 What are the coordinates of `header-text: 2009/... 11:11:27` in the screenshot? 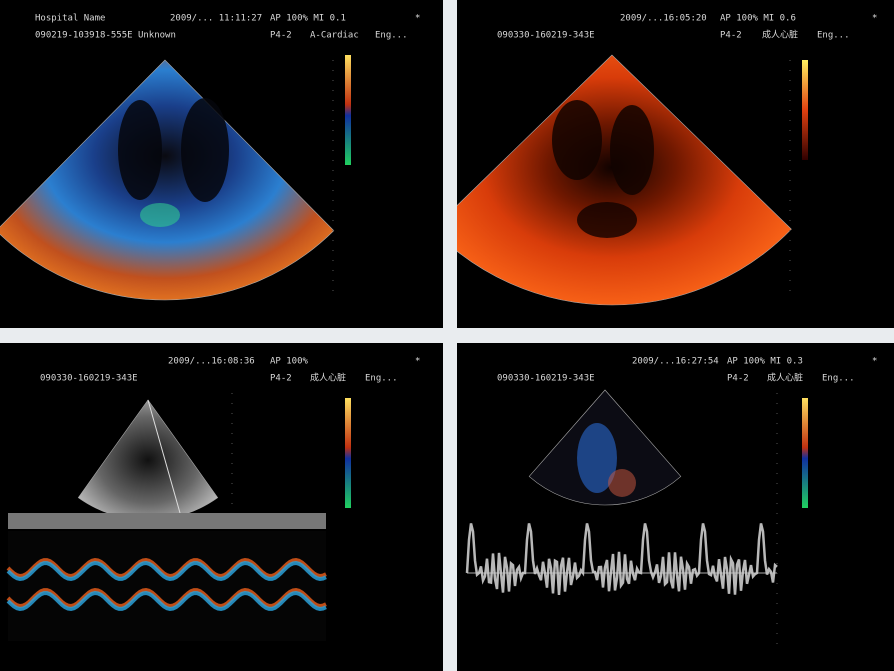 It's located at (216, 19).